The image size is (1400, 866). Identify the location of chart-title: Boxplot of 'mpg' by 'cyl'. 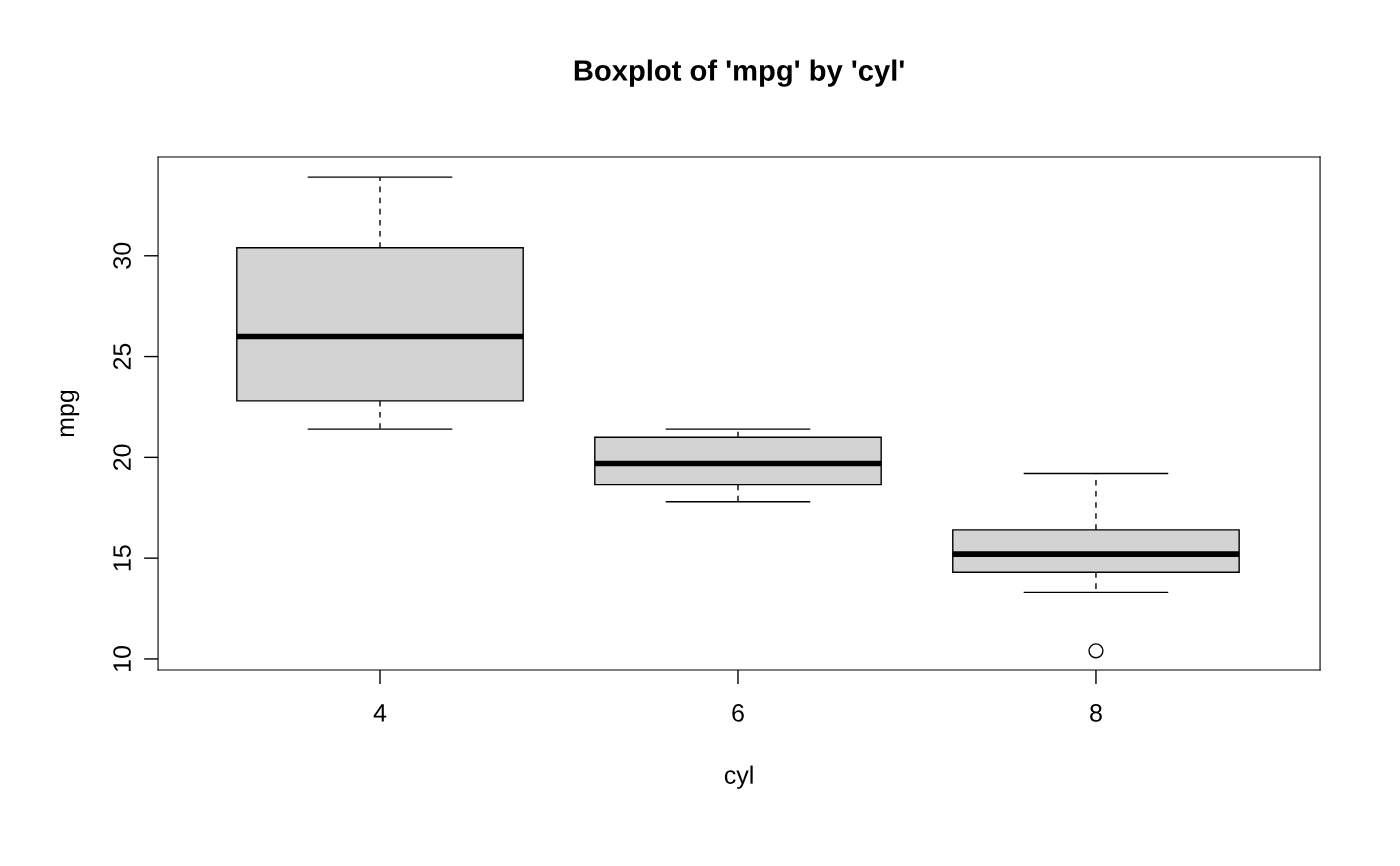
(739, 73).